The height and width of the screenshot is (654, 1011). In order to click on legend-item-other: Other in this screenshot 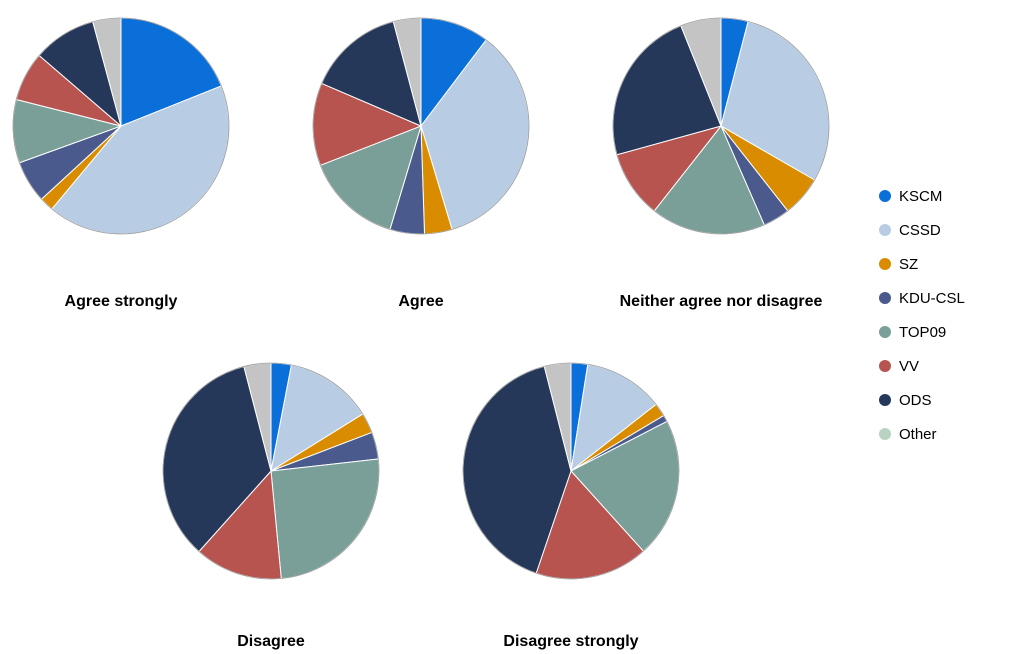, I will do `click(908, 434)`.